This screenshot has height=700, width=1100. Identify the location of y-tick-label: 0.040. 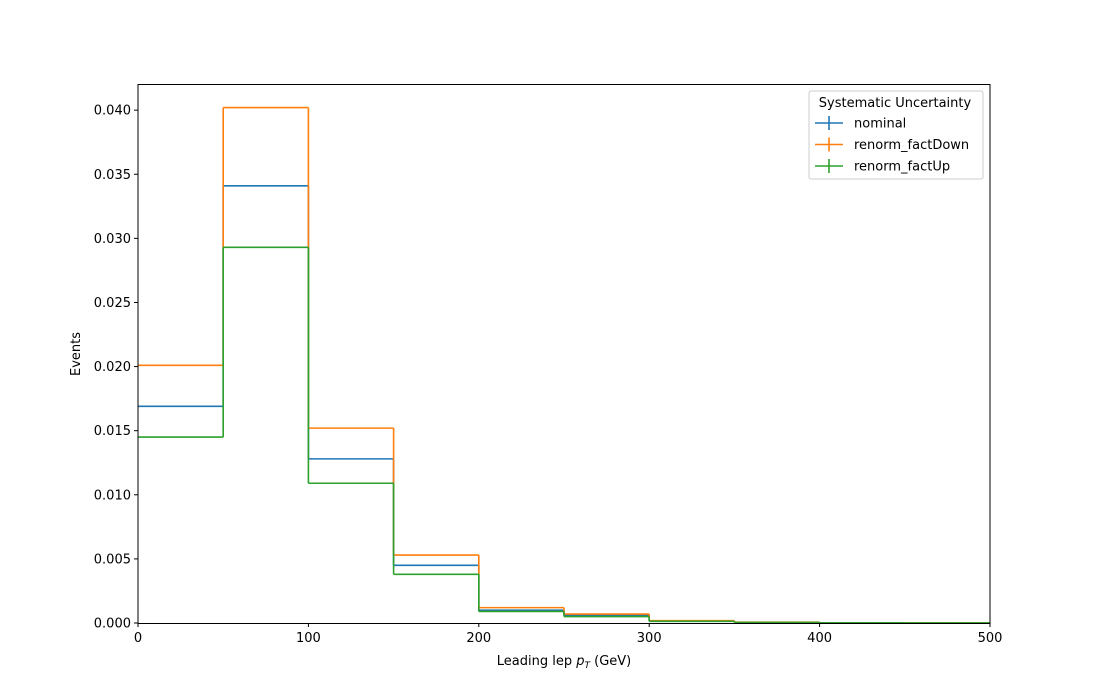
(112, 111).